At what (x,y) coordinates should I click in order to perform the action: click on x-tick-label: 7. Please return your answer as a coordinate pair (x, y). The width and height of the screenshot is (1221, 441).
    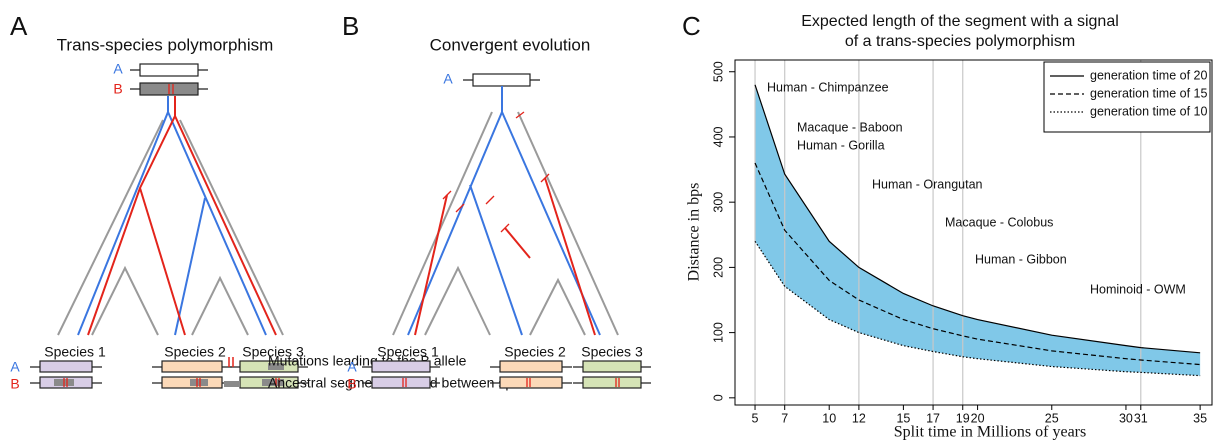
    Looking at the image, I should click on (784, 418).